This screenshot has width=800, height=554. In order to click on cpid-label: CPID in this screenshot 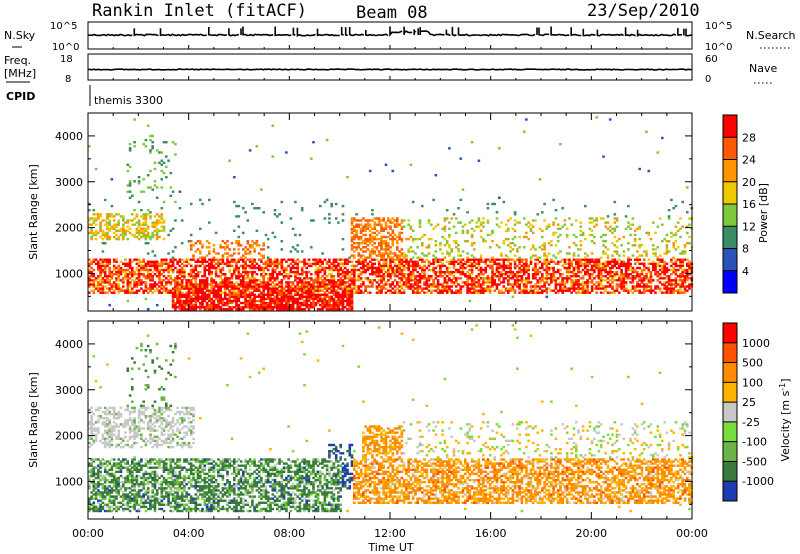, I will do `click(20, 96)`.